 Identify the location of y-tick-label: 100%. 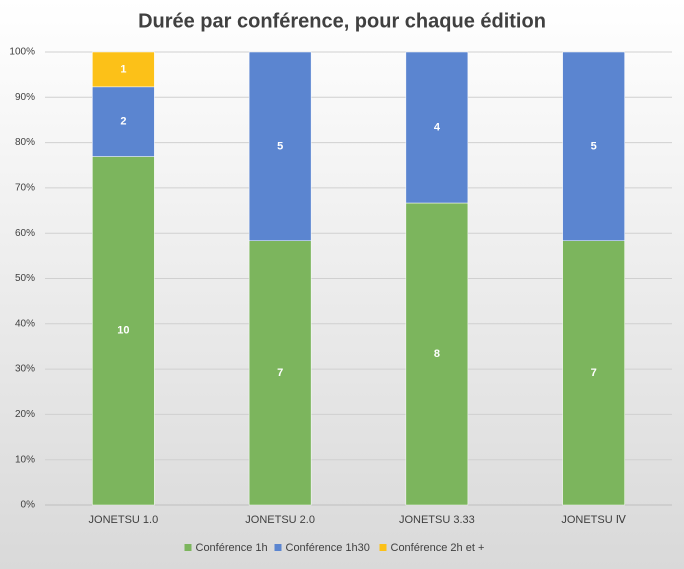
(22, 52).